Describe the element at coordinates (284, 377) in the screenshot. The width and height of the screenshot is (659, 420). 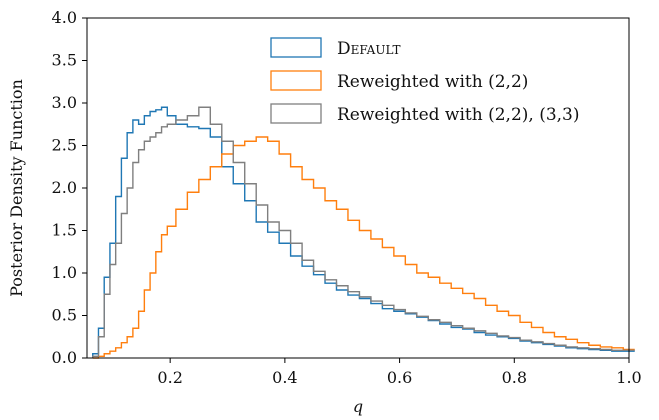
I see `x-tick-label: 0.4` at that location.